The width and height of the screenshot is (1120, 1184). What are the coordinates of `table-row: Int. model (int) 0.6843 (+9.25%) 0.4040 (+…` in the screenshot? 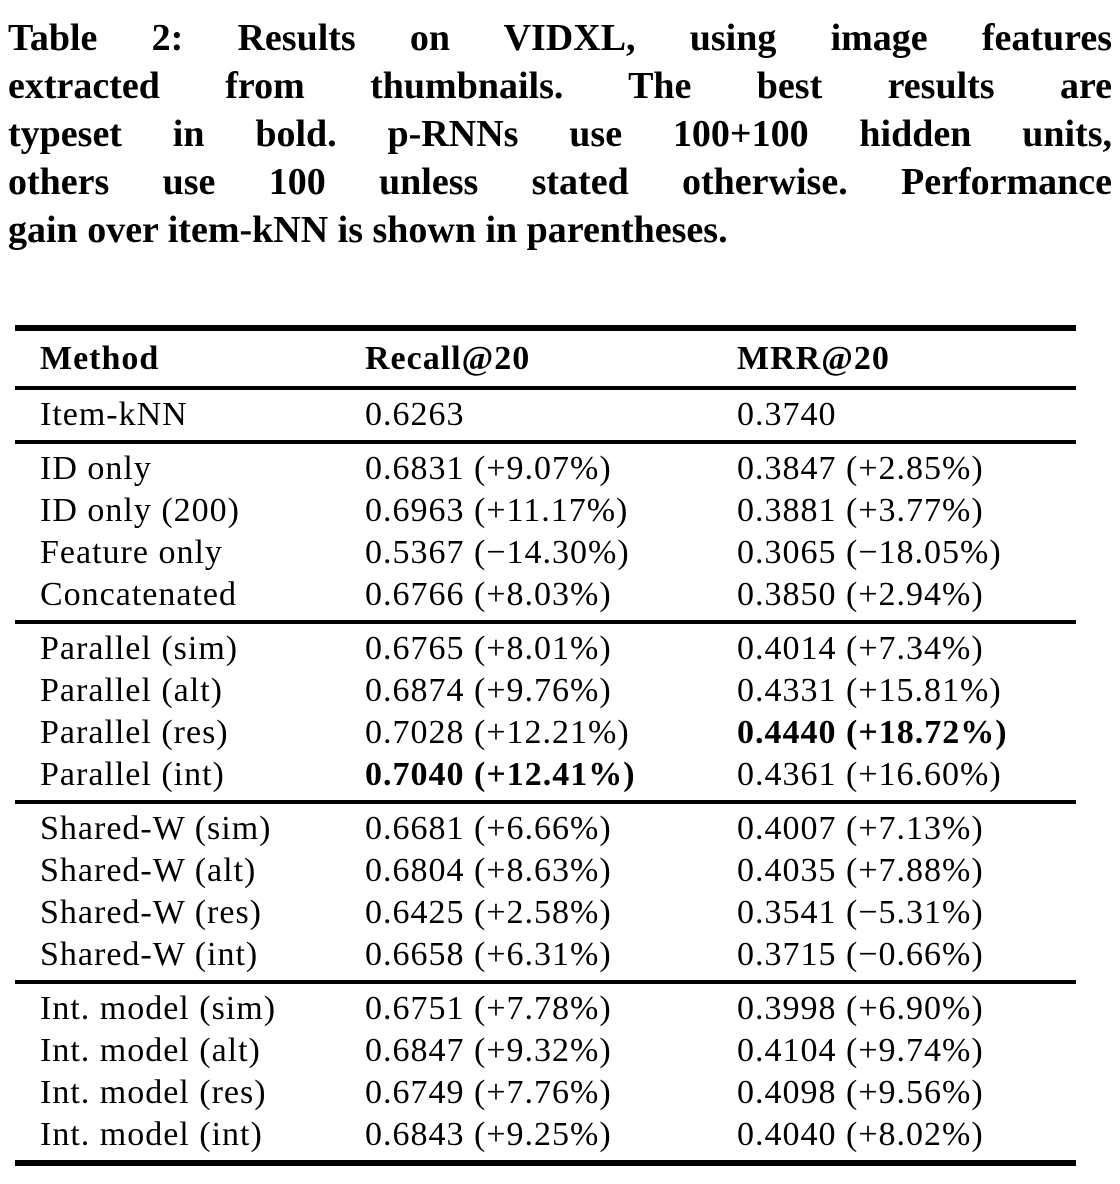 It's located at (545, 1135).